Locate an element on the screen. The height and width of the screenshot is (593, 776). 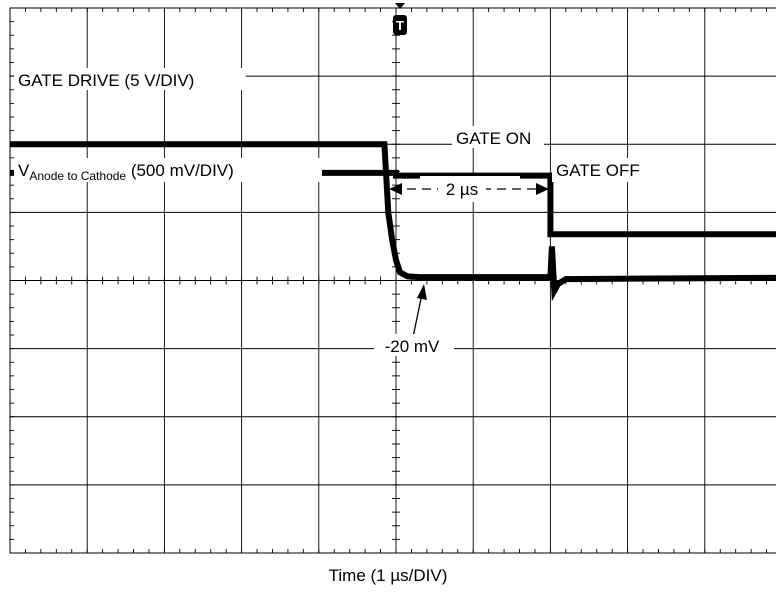
trigger-marker: T is located at coordinates (400, 19).